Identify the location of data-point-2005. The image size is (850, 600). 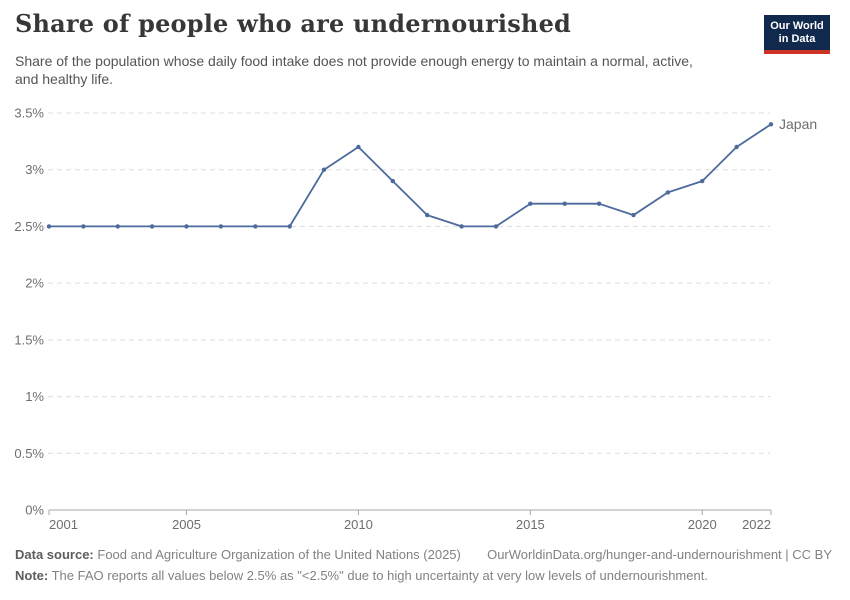
(186, 226).